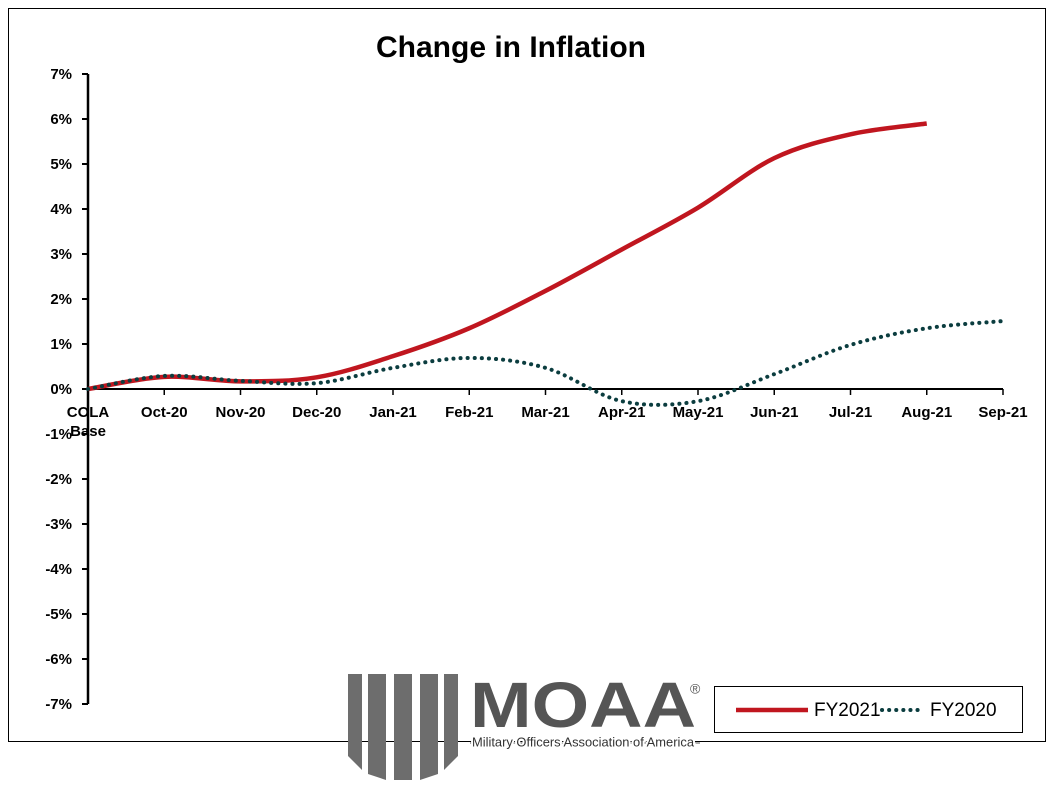 The image size is (1058, 787). Describe the element at coordinates (58, 479) in the screenshot. I see `y-tick-label: -2%` at that location.